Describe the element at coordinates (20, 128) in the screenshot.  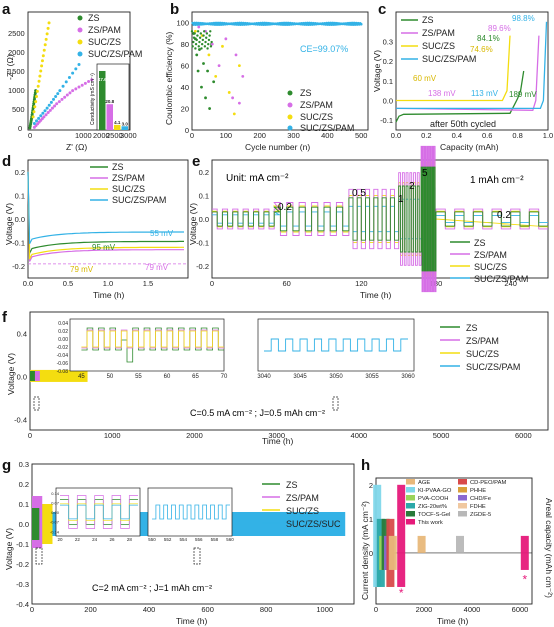
I see `ytick-a-0: 0` at that location.